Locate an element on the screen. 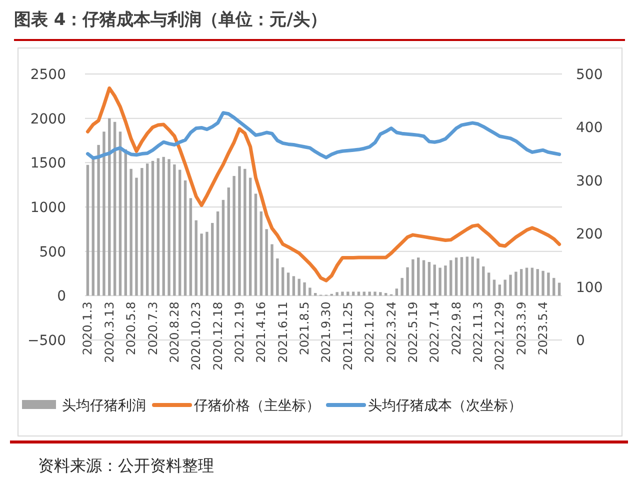 This screenshot has height=482, width=639. x-tick-label: 2023.3.9 is located at coordinates (521, 329).